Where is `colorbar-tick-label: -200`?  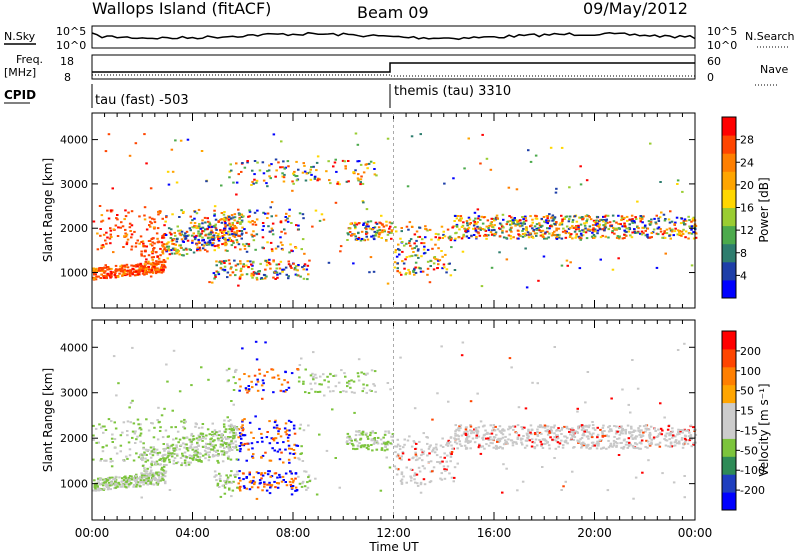
colorbar-tick-label: -200 is located at coordinates (752, 490).